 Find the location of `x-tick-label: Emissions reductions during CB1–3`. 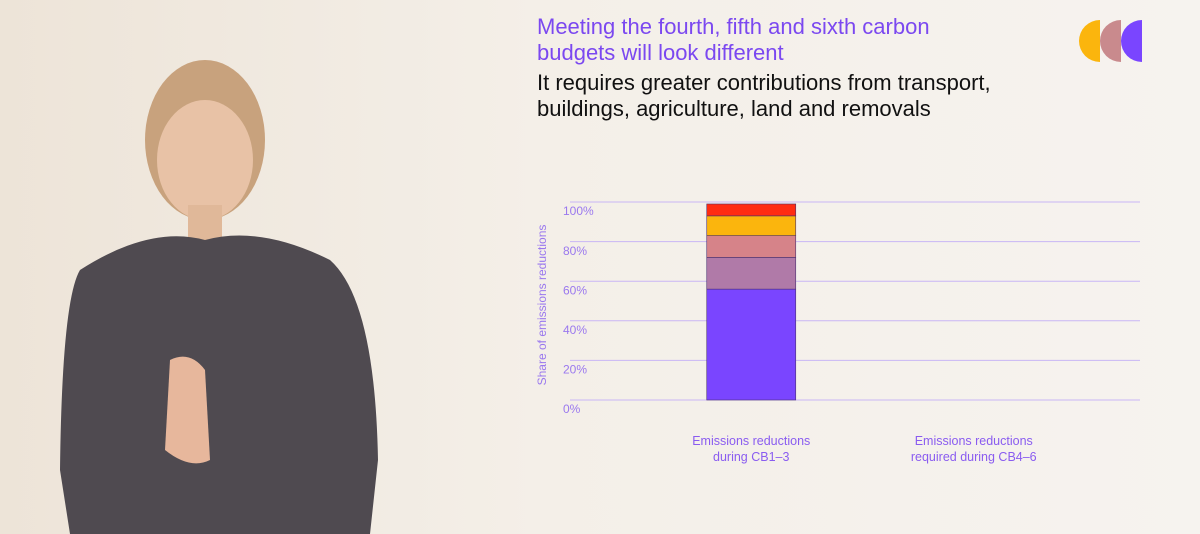

x-tick-label: Emissions reductions during CB1–3 is located at coordinates (751, 449).